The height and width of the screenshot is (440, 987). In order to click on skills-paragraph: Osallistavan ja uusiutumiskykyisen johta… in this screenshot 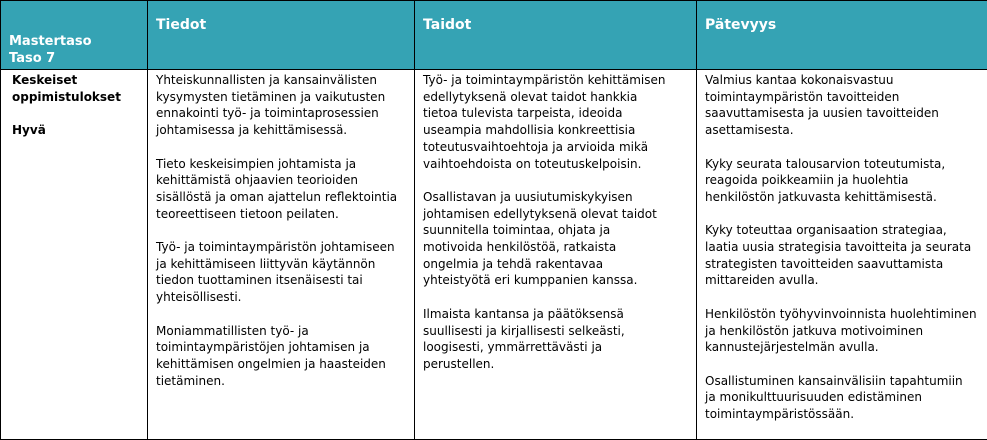, I will do `click(555, 239)`.